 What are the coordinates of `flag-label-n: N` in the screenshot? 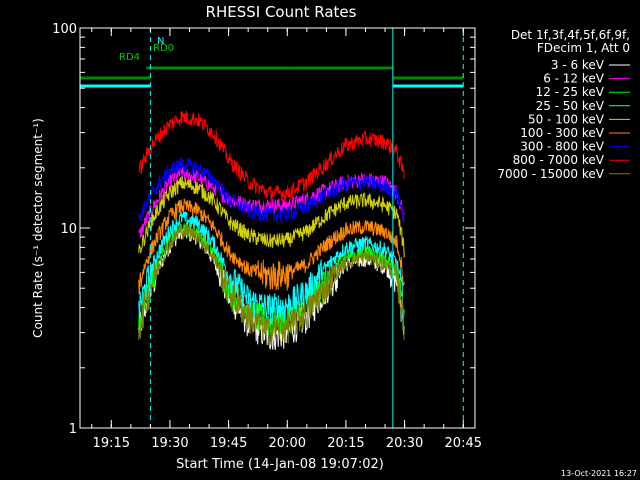 It's located at (160, 41).